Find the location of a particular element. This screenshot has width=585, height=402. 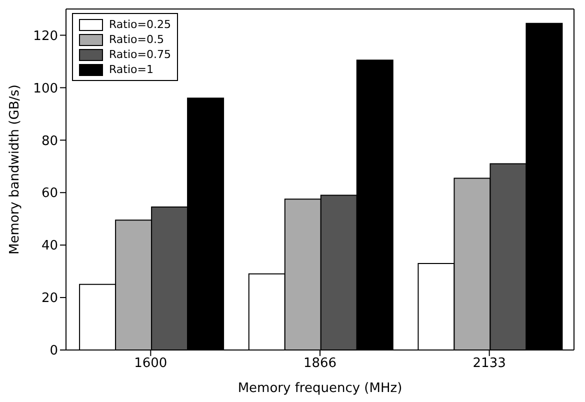

x-tick-label: 2133 is located at coordinates (489, 364).